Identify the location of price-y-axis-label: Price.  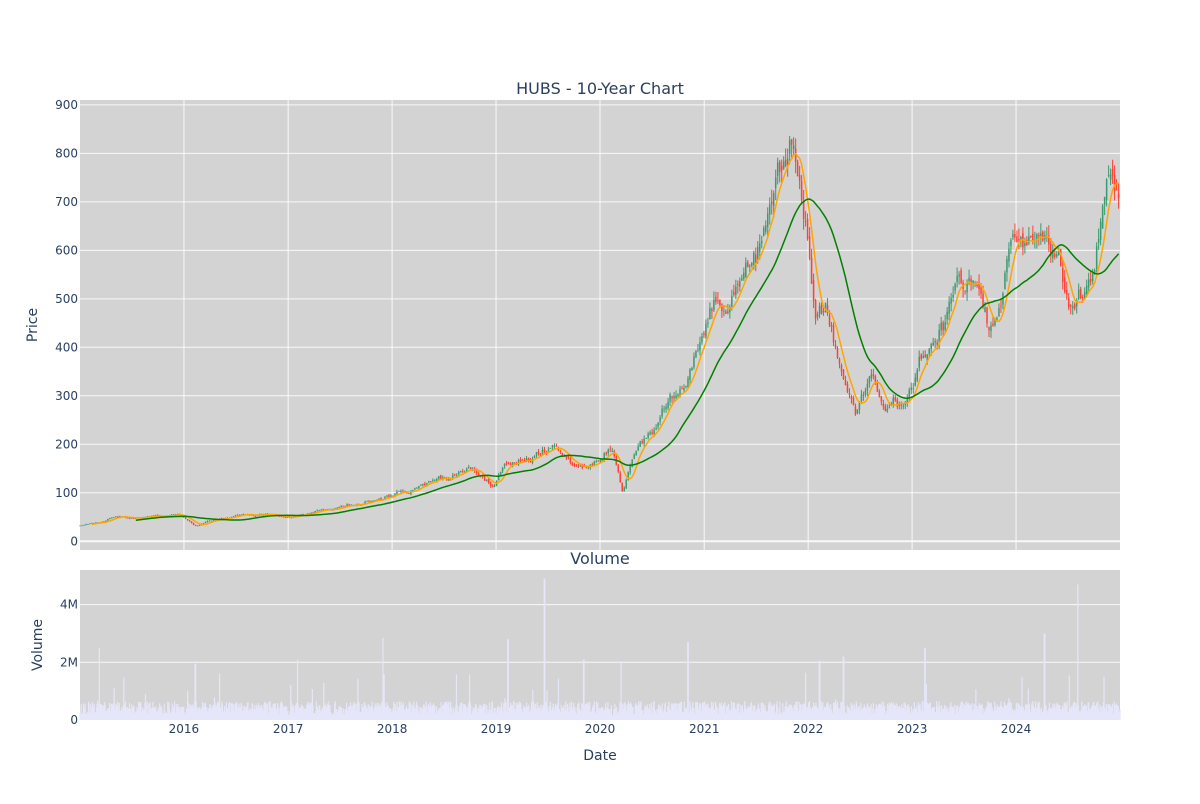
(33, 325).